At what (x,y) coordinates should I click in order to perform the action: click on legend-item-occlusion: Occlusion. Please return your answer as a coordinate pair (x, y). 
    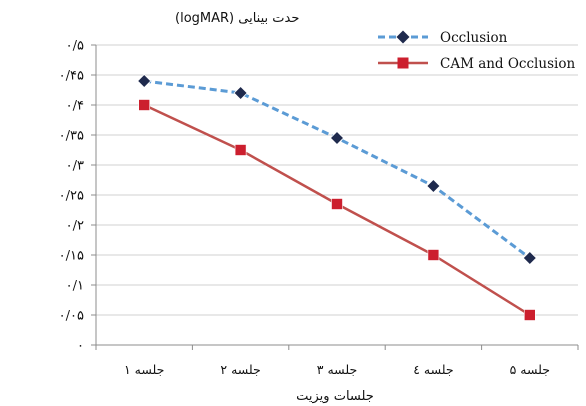
    Looking at the image, I should click on (443, 38).